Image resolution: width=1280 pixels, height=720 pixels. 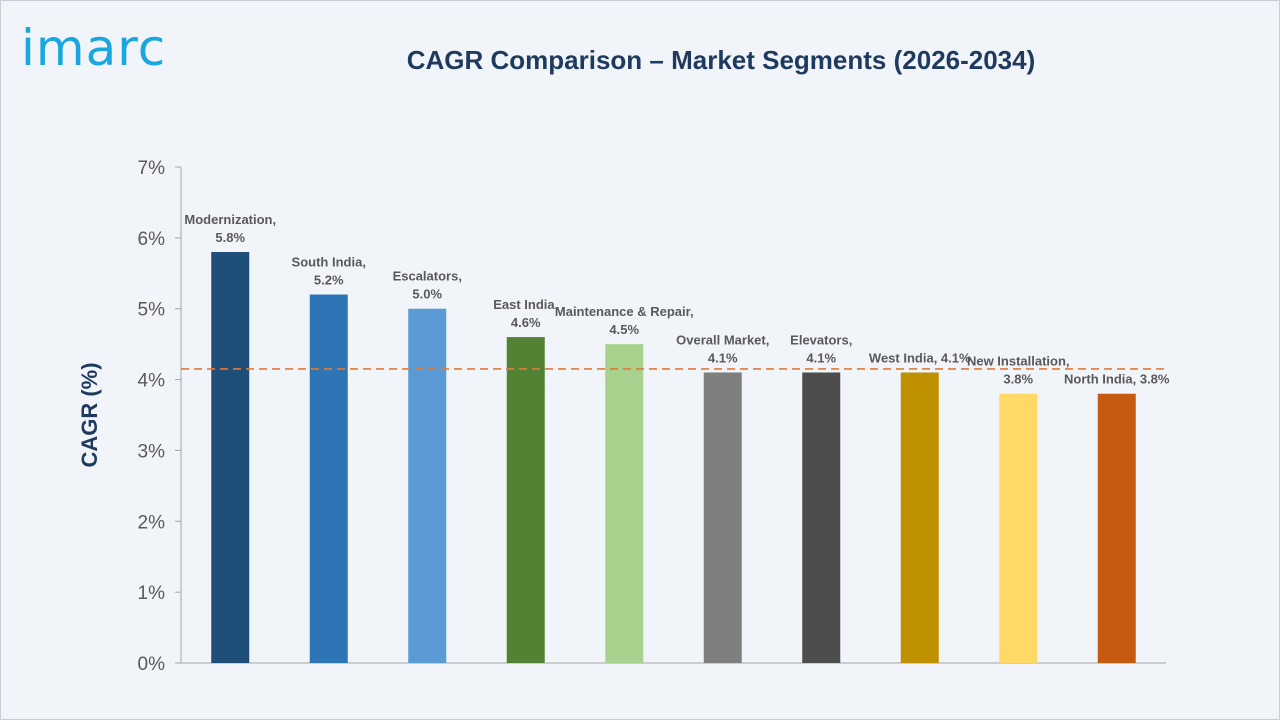 I want to click on data-label: South India,, so click(x=329, y=262).